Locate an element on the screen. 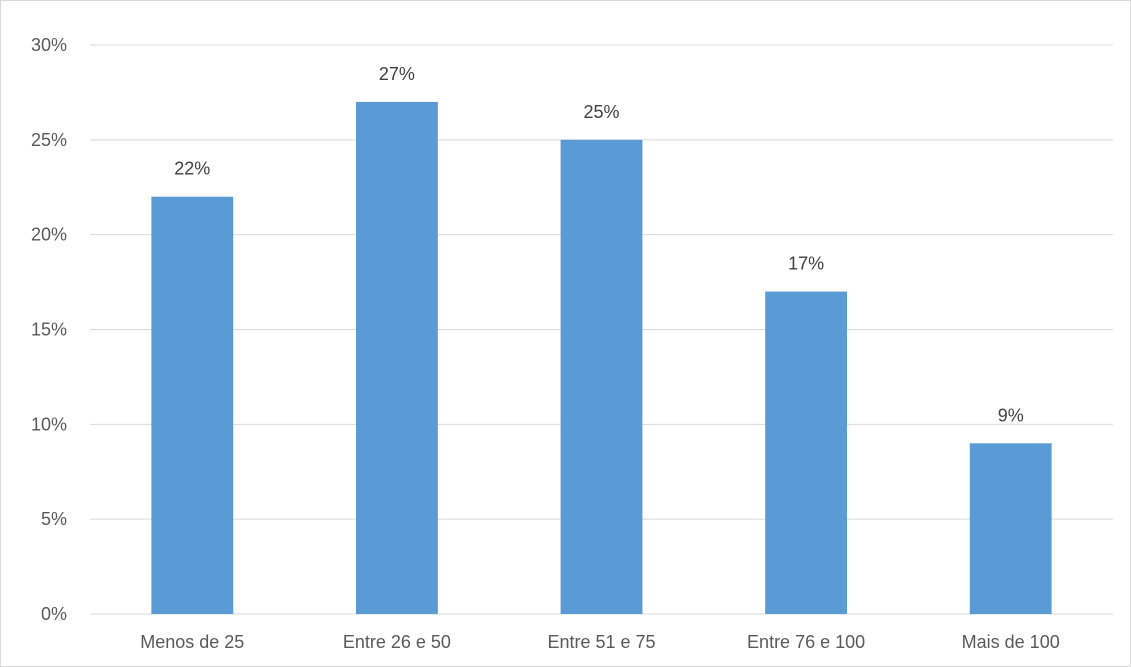  y-tick-label: 30% is located at coordinates (49, 45).